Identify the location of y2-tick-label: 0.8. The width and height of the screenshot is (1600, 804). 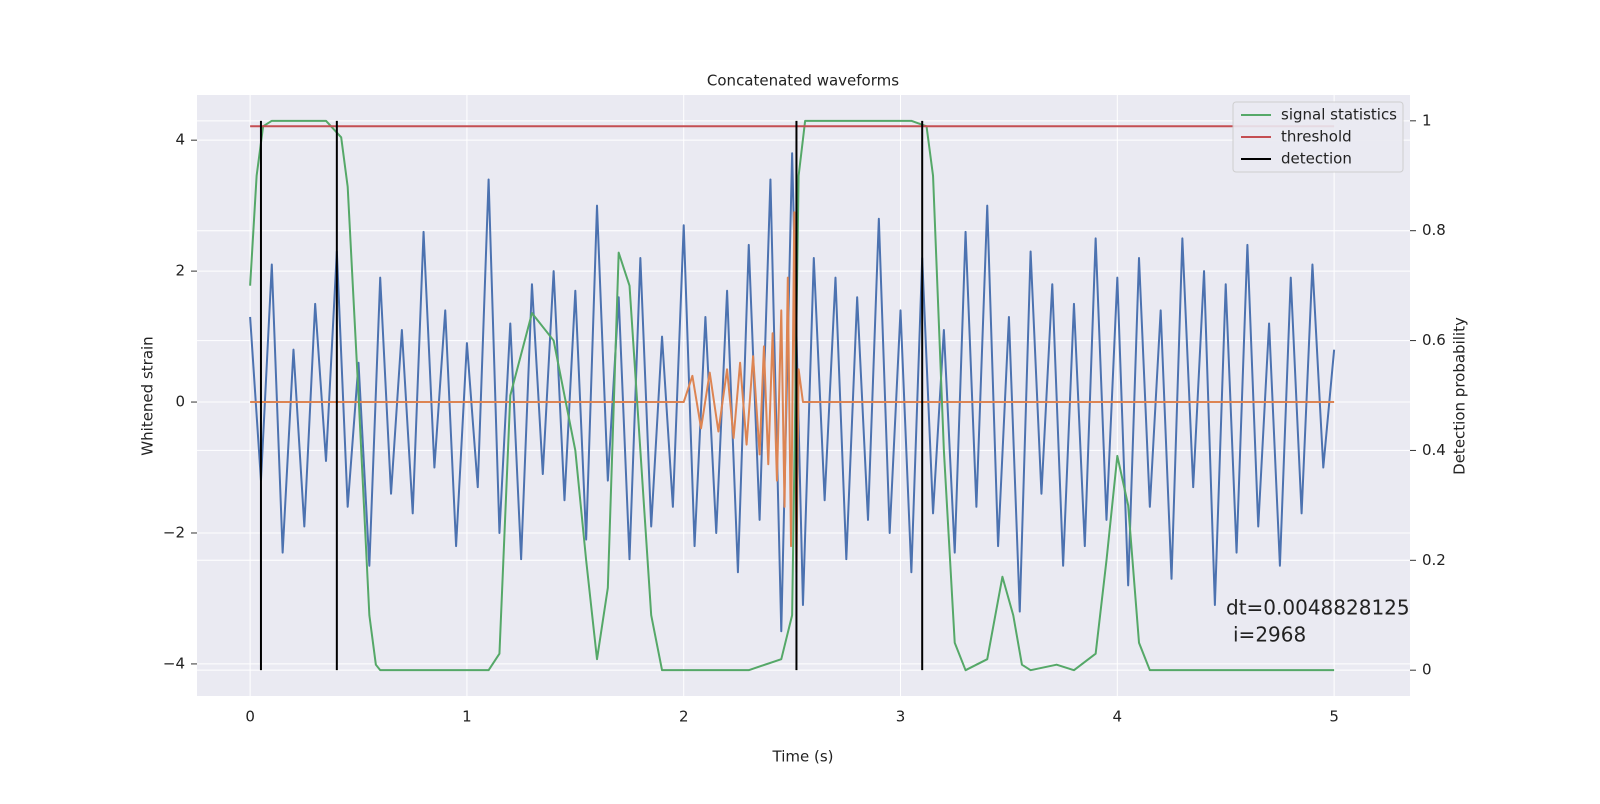
(1434, 230).